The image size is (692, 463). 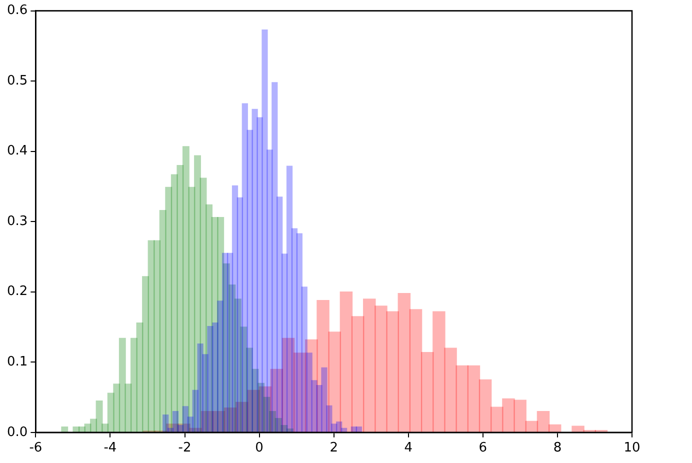 What do you see at coordinates (408, 448) in the screenshot?
I see `x-tick-label: 4` at bounding box center [408, 448].